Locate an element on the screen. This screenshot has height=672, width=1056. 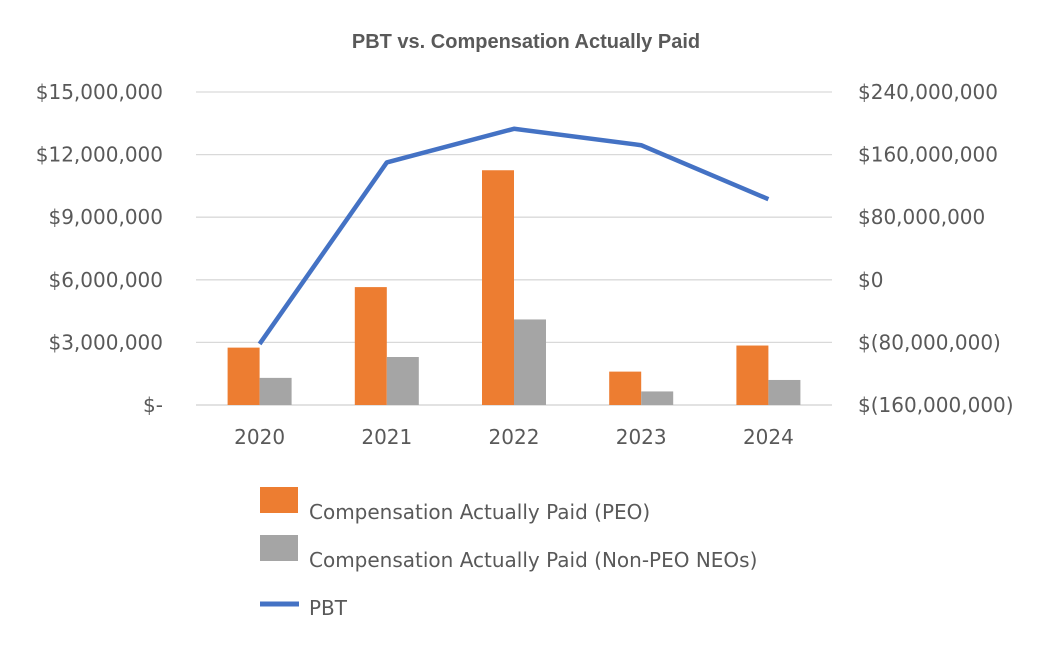
left-axis-tick-label: $3,000,000 is located at coordinates (105, 342).